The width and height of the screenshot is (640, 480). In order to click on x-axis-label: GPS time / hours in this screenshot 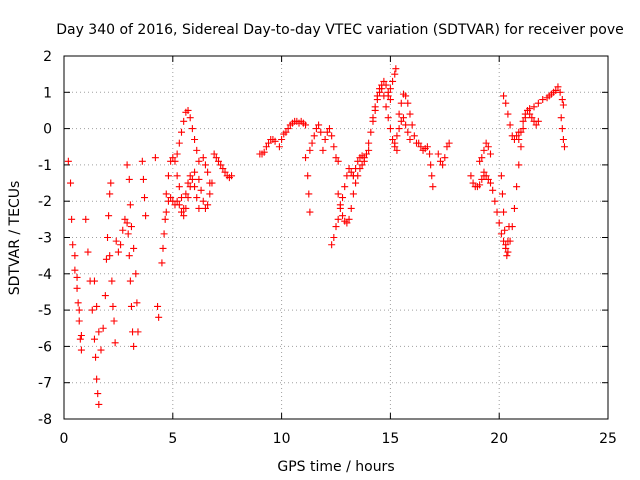, I will do `click(335, 467)`.